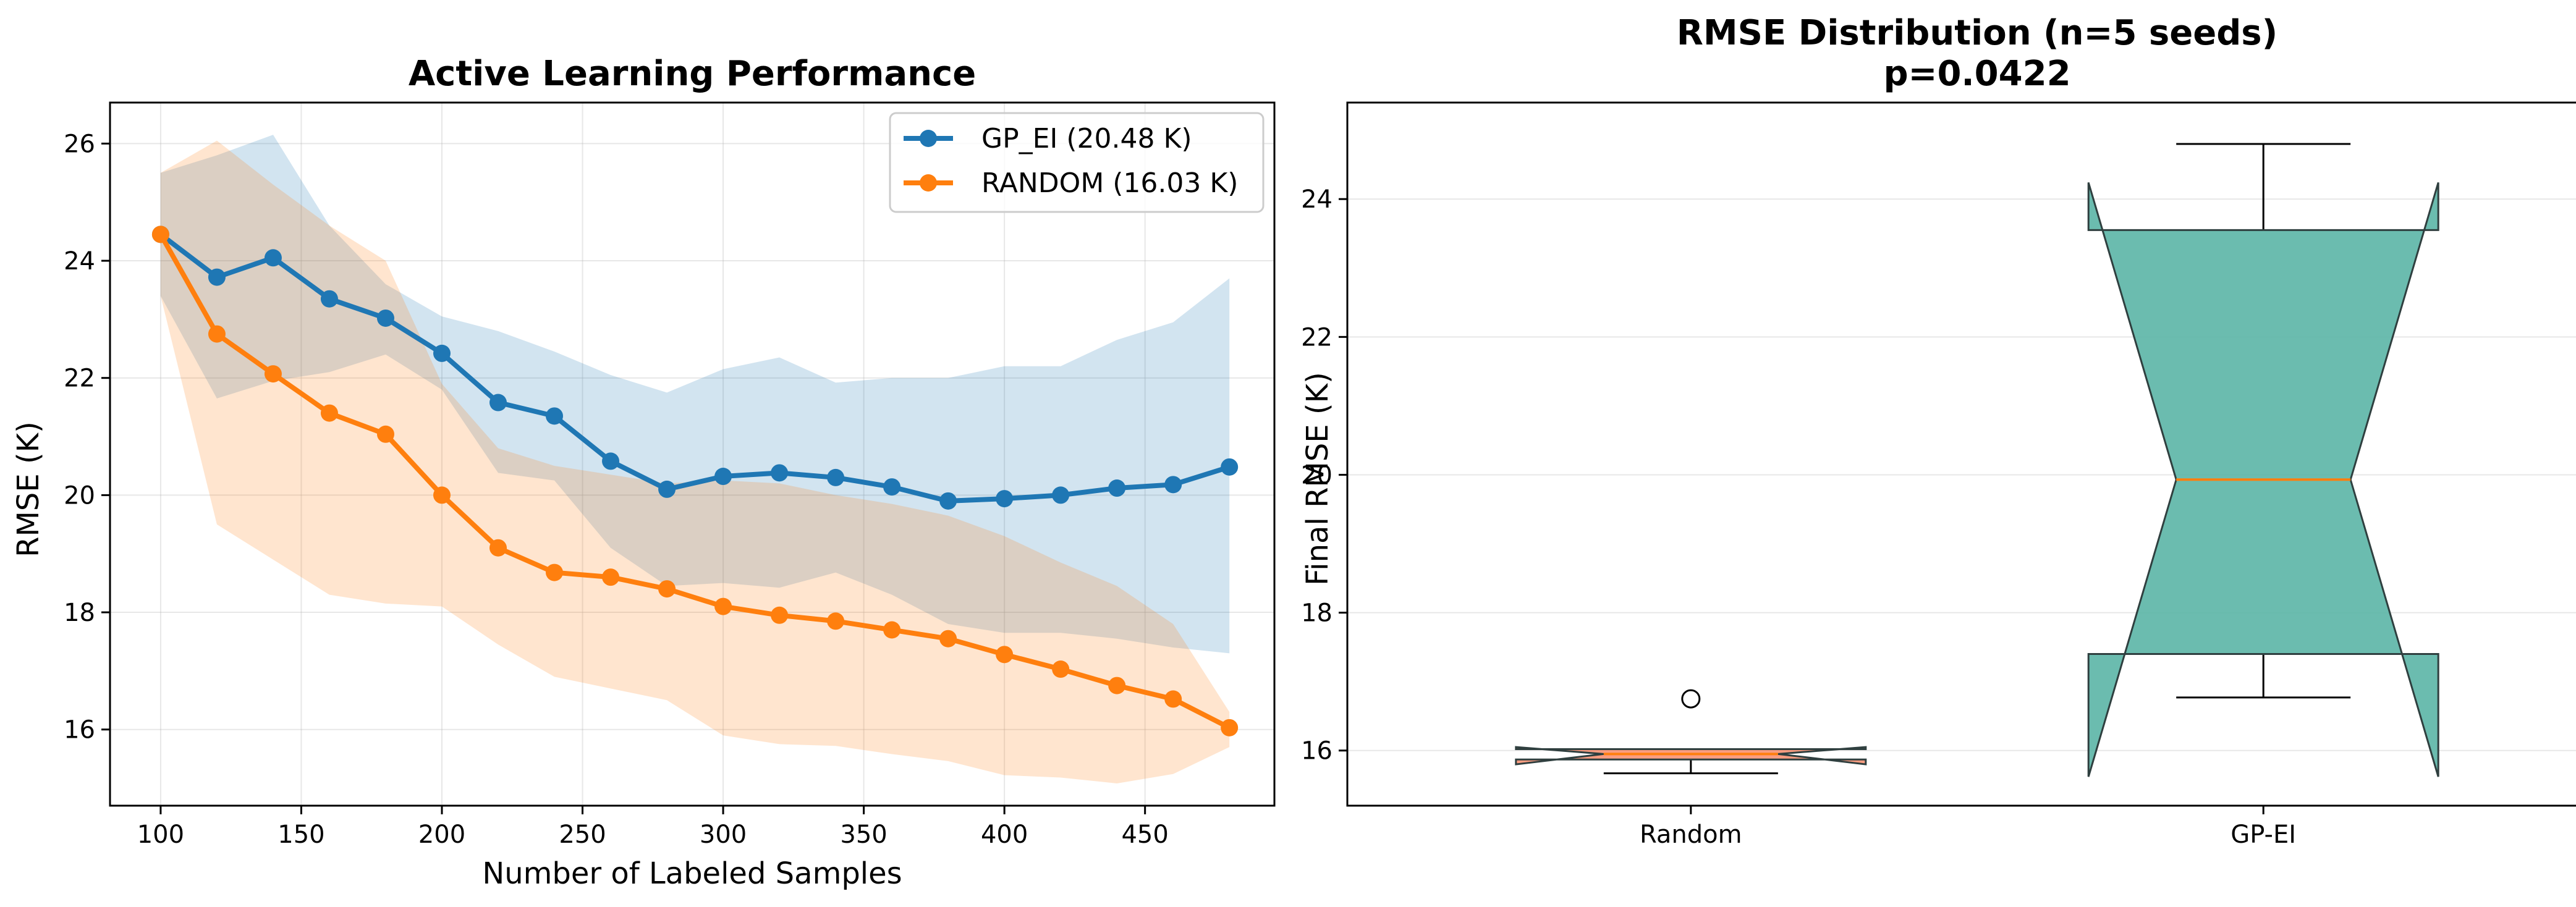 The image size is (2576, 907). I want to click on box-chart-title: RMSE Distribution (n=5 seeds), so click(1977, 33).